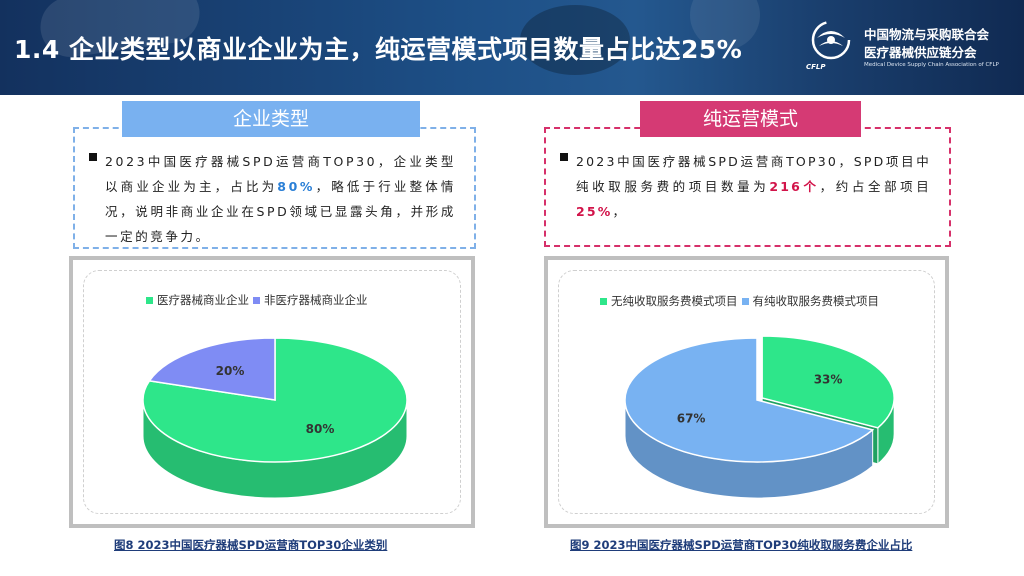 Image resolution: width=1024 pixels, height=576 pixels. What do you see at coordinates (296, 186) in the screenshot?
I see `highlight-80-percent: 80%` at bounding box center [296, 186].